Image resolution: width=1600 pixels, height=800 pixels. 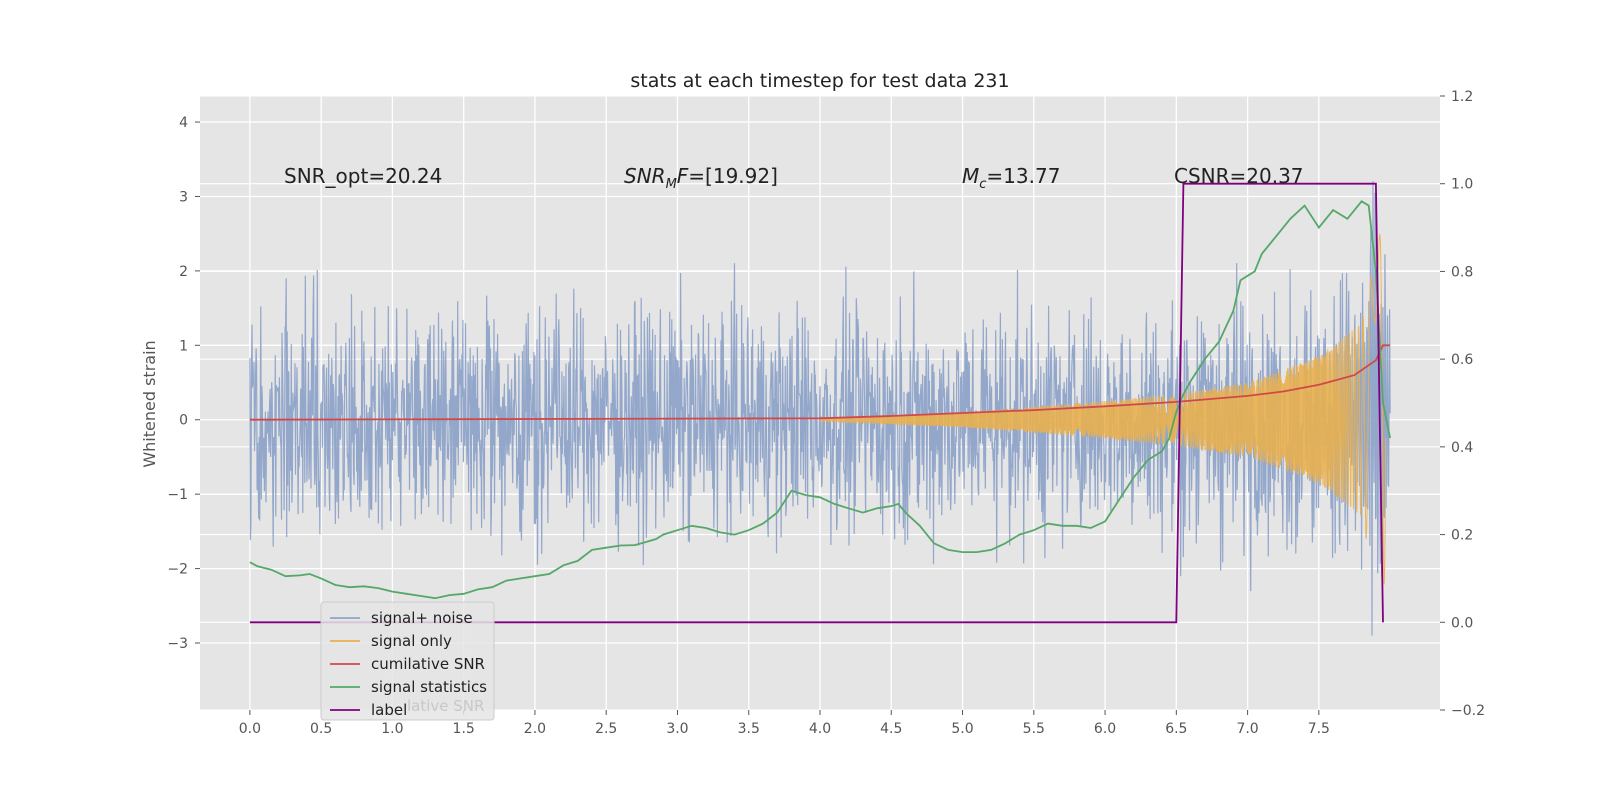 What do you see at coordinates (1462, 272) in the screenshot?
I see `y2-tick-label: 0.8` at bounding box center [1462, 272].